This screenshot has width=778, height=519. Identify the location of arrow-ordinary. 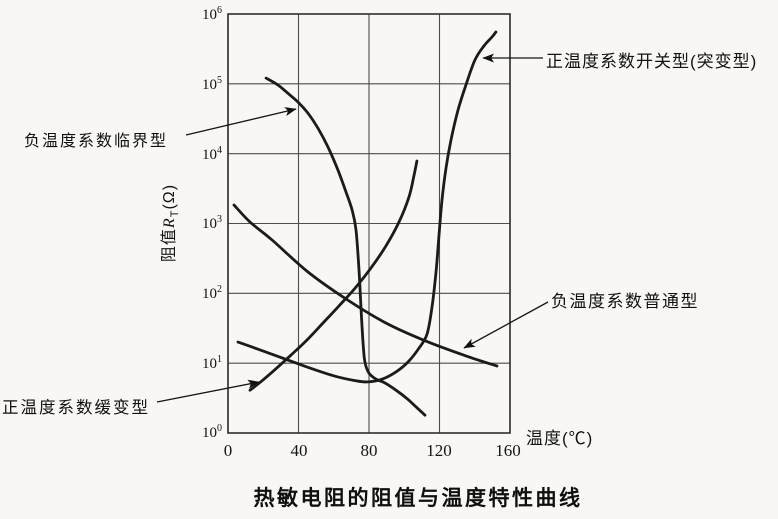
(506, 325).